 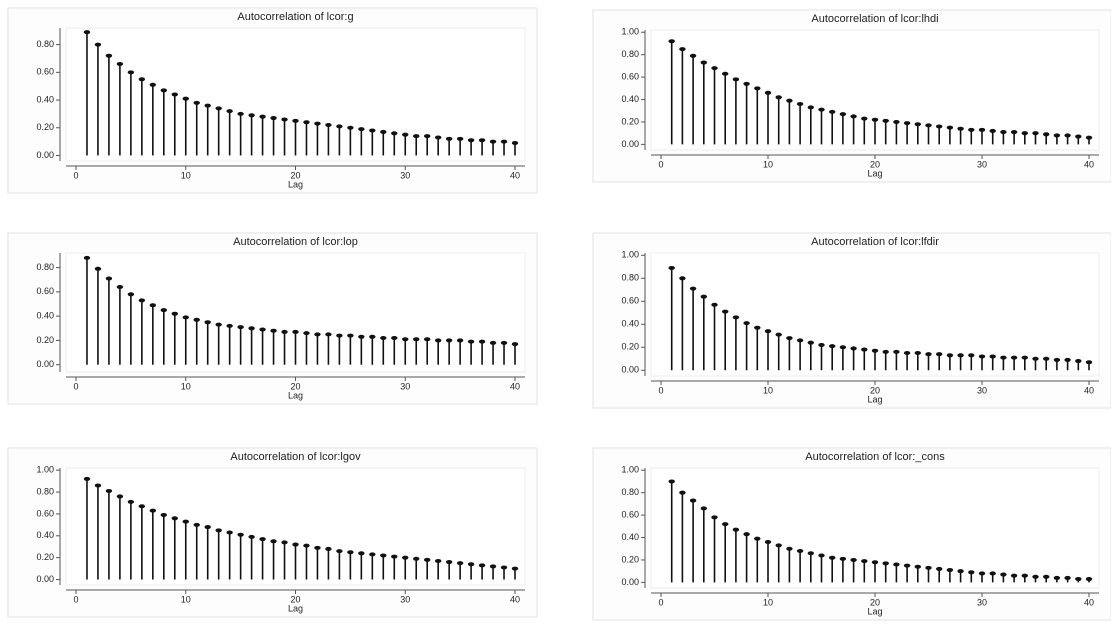 What do you see at coordinates (982, 602) in the screenshot?
I see `x-tick-label: 30` at bounding box center [982, 602].